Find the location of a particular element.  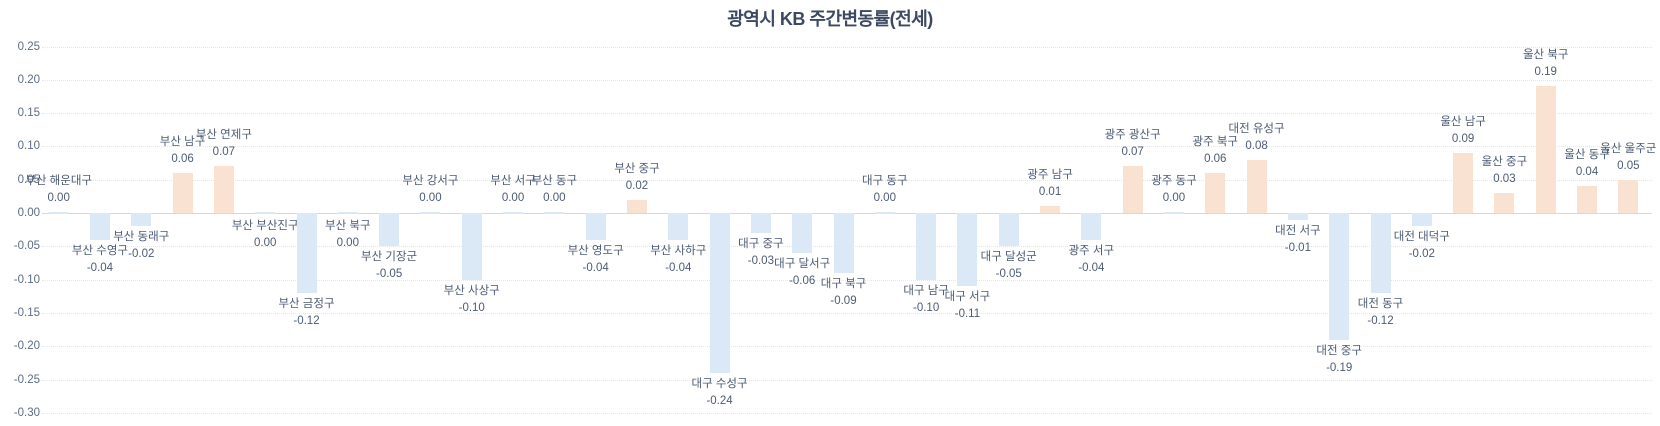

bar-label: 부산 북구 0.00 is located at coordinates (348, 235).